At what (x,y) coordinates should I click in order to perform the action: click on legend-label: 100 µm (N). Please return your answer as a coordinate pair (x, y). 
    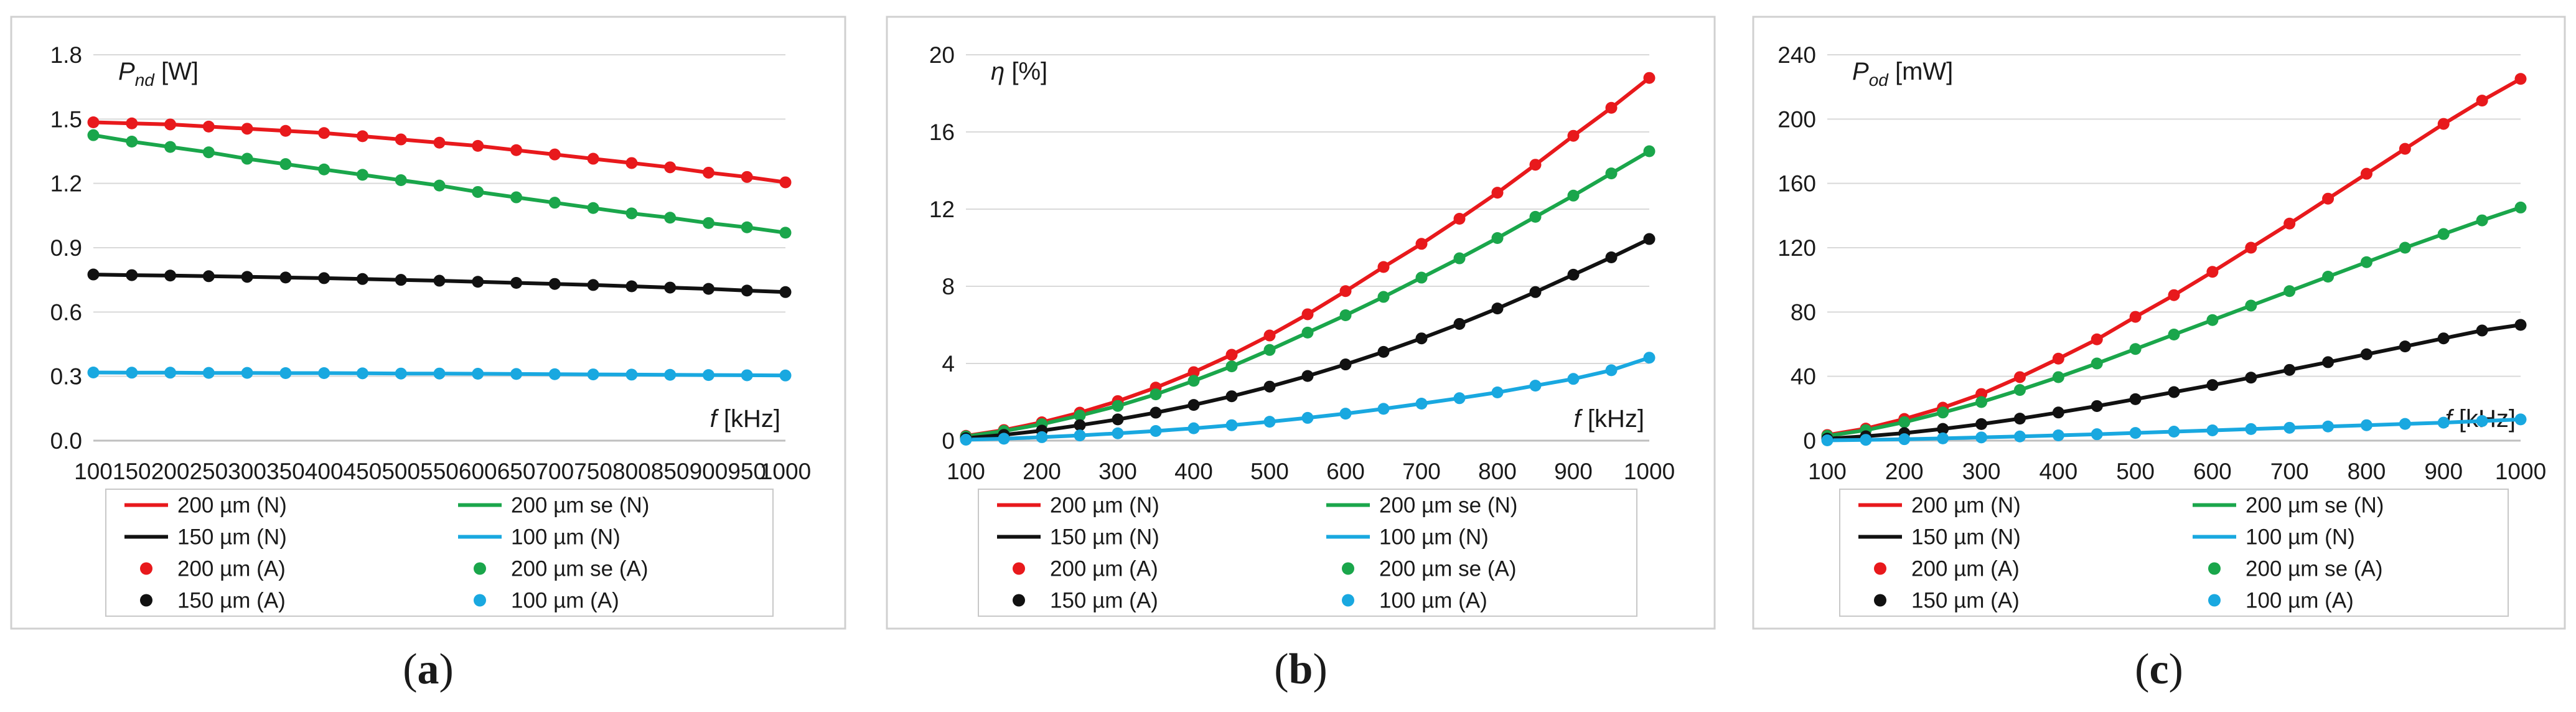
    Looking at the image, I should click on (1434, 537).